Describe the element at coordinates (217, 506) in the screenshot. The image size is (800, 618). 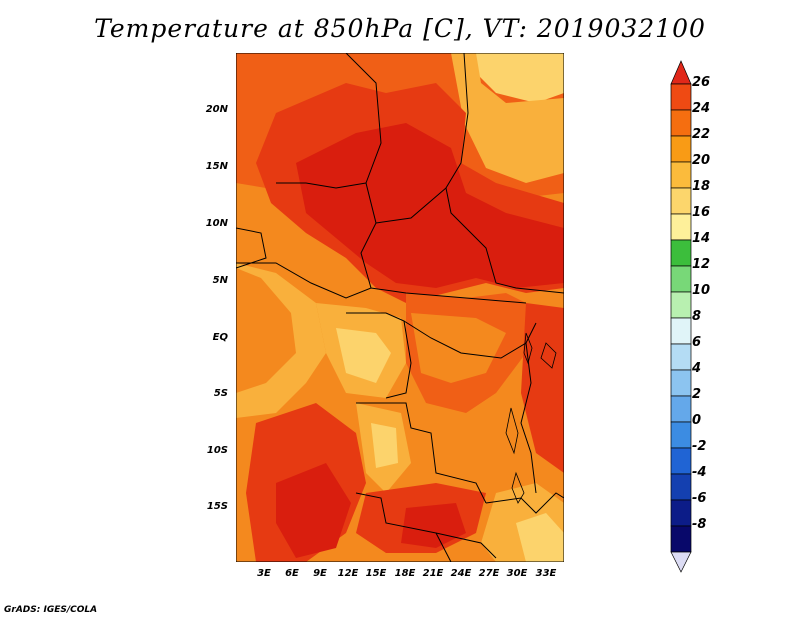
I see `lat-label: 15S` at that location.